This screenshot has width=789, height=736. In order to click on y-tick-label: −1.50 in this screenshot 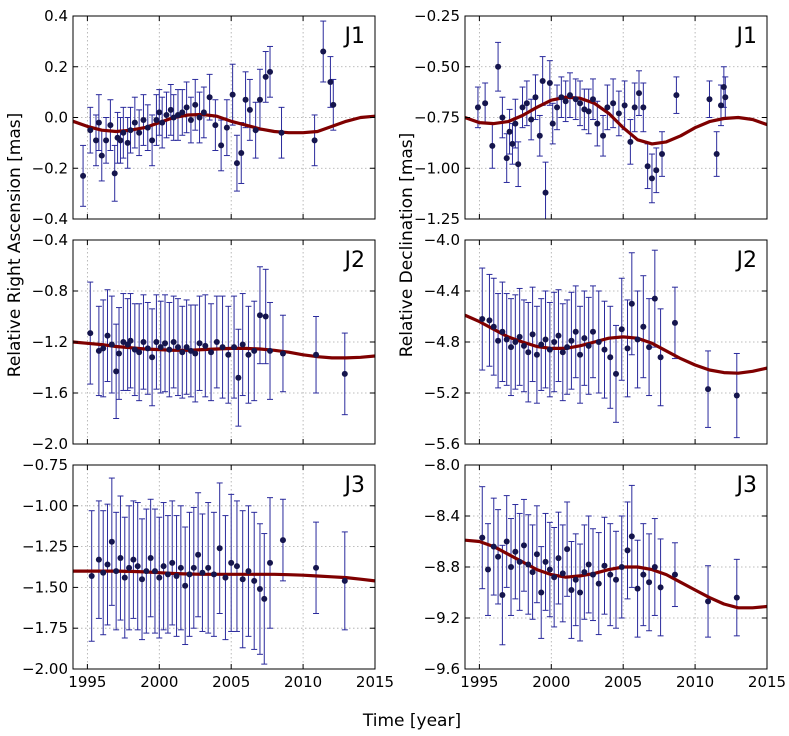, I will do `click(45, 587)`.